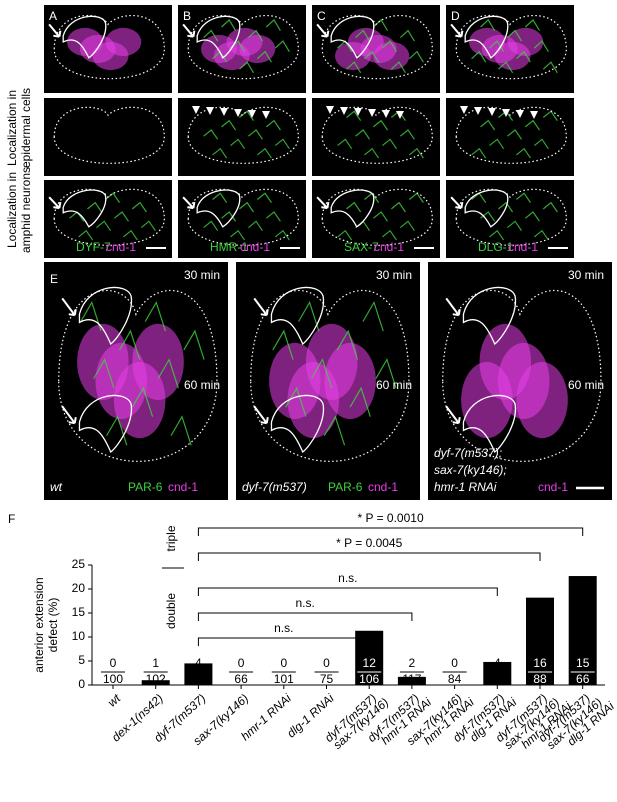 This screenshot has width=617, height=802. Describe the element at coordinates (171, 538) in the screenshot. I see `group-label: triple` at that location.